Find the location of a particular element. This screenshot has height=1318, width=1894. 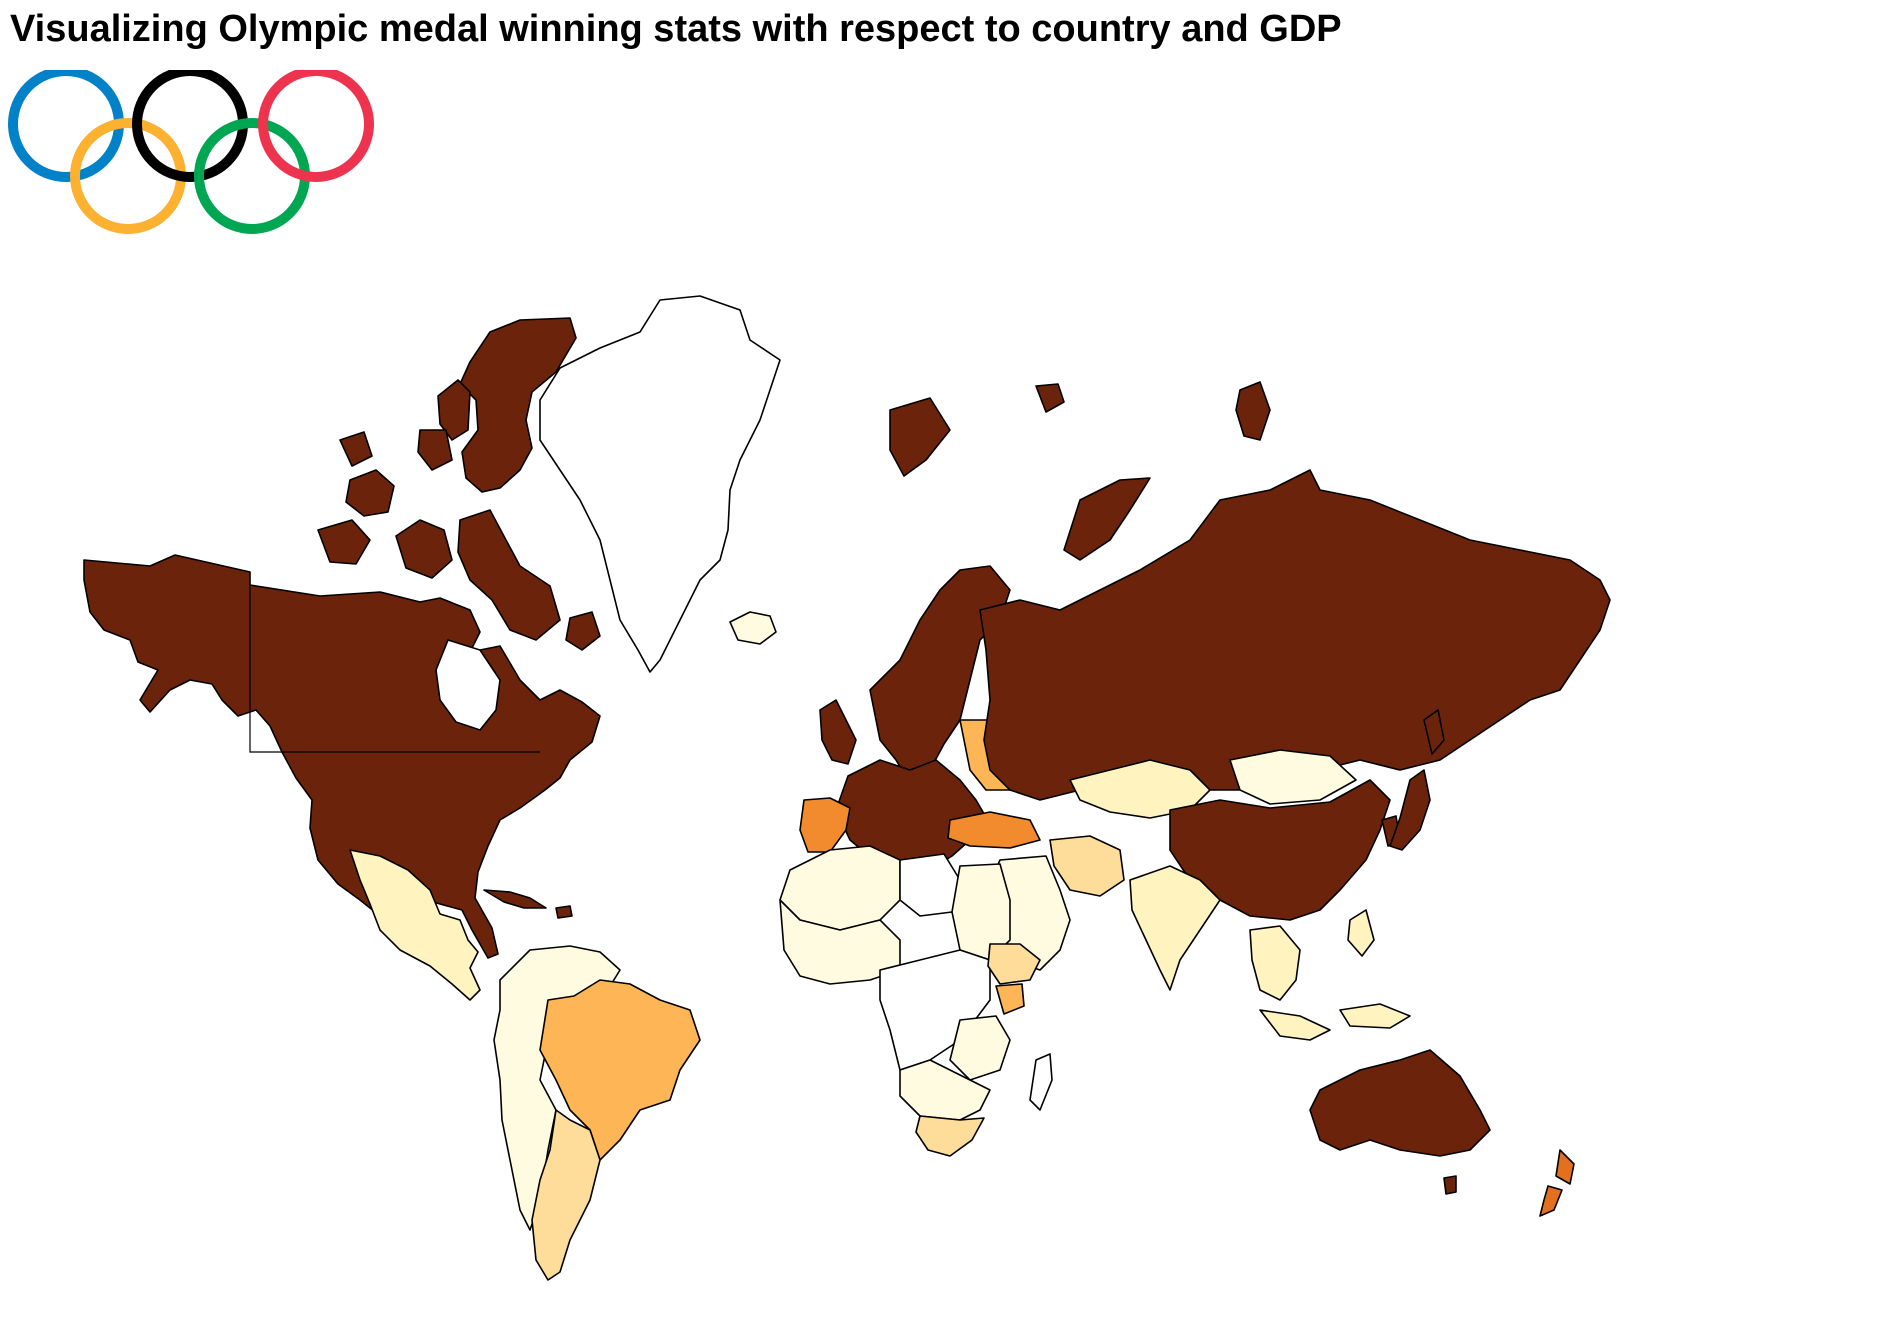

region-madagascar is located at coordinates (1041, 1082).